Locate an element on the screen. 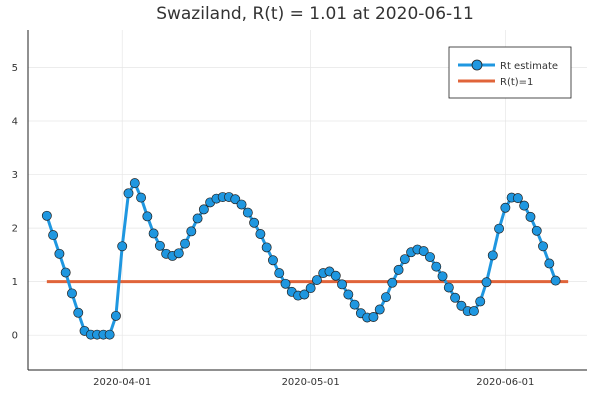  x-tick-label: 2020-04-01 is located at coordinates (122, 382).